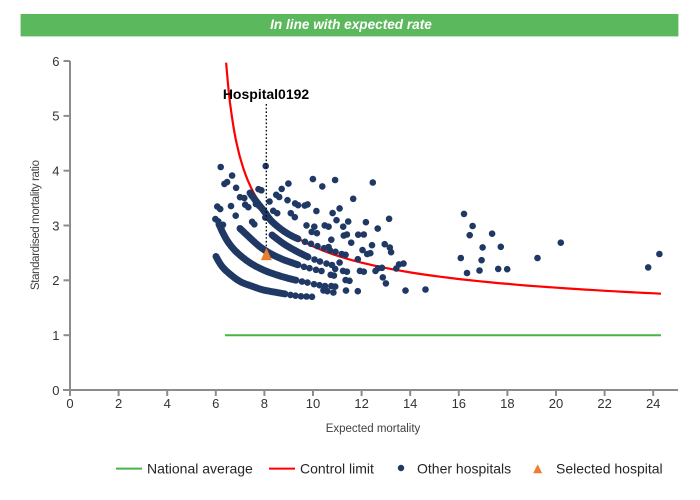 The height and width of the screenshot is (500, 700). I want to click on svg-text: Standardised mortality ratio, so click(36, 225).